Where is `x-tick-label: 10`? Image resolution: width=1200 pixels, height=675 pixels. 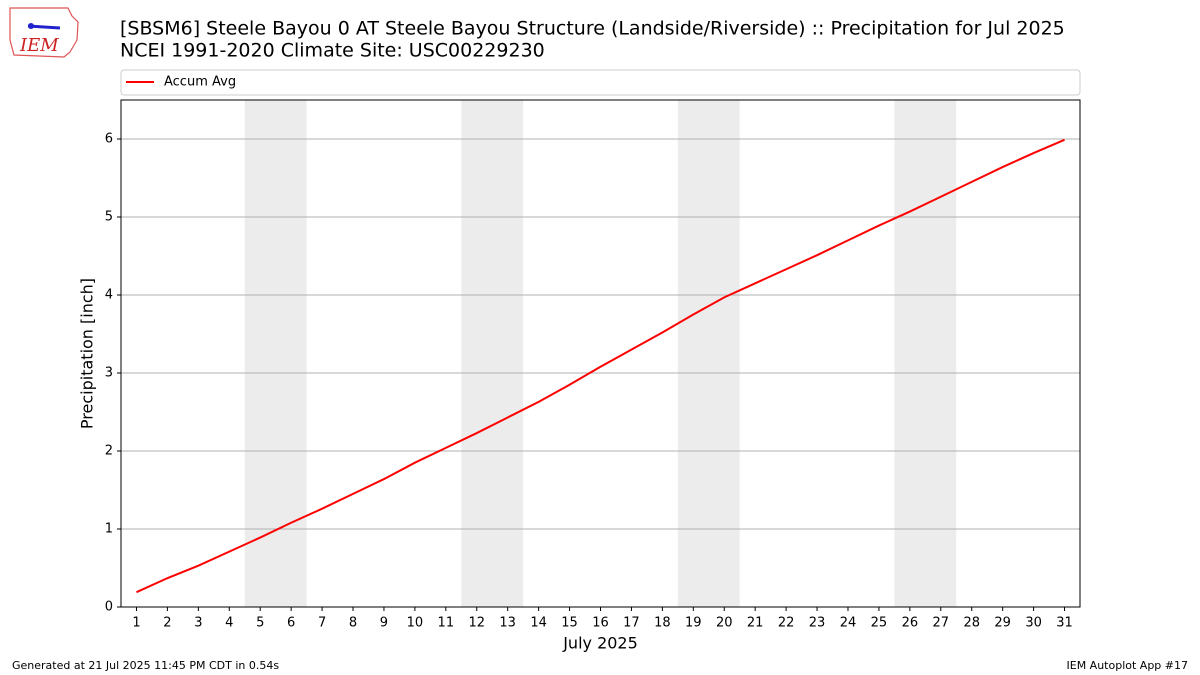
x-tick-label: 10 is located at coordinates (415, 623).